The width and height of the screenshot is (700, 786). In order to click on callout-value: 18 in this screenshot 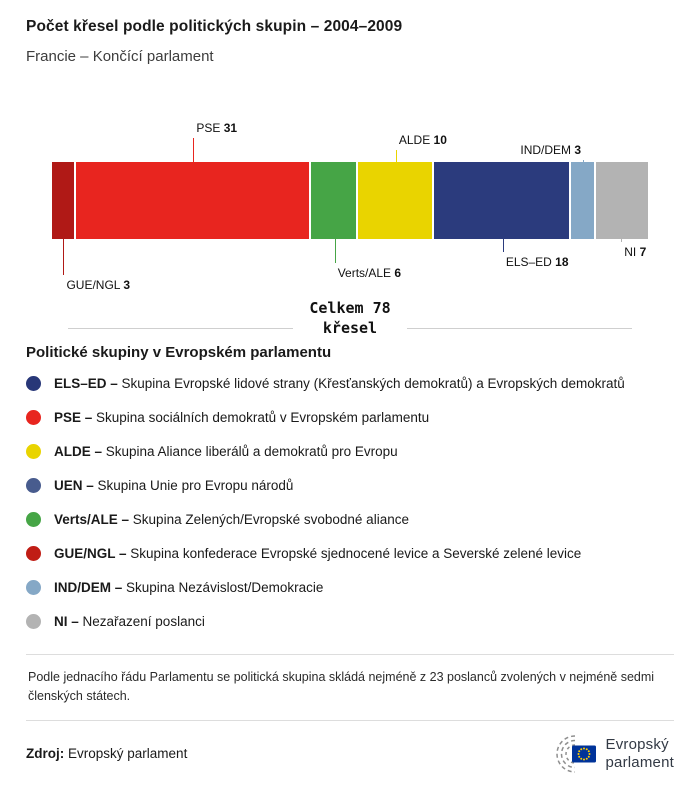, I will do `click(562, 262)`.